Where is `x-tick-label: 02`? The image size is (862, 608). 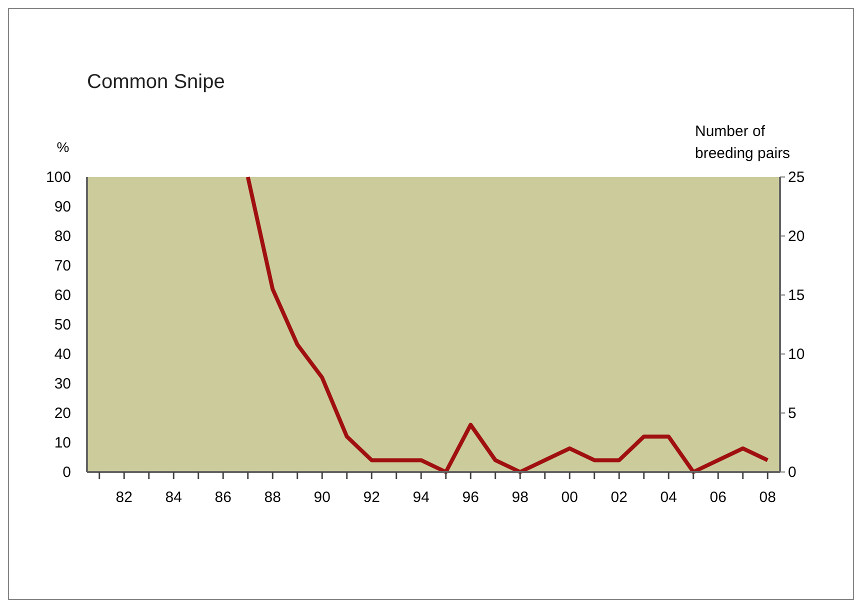
x-tick-label: 02 is located at coordinates (619, 497).